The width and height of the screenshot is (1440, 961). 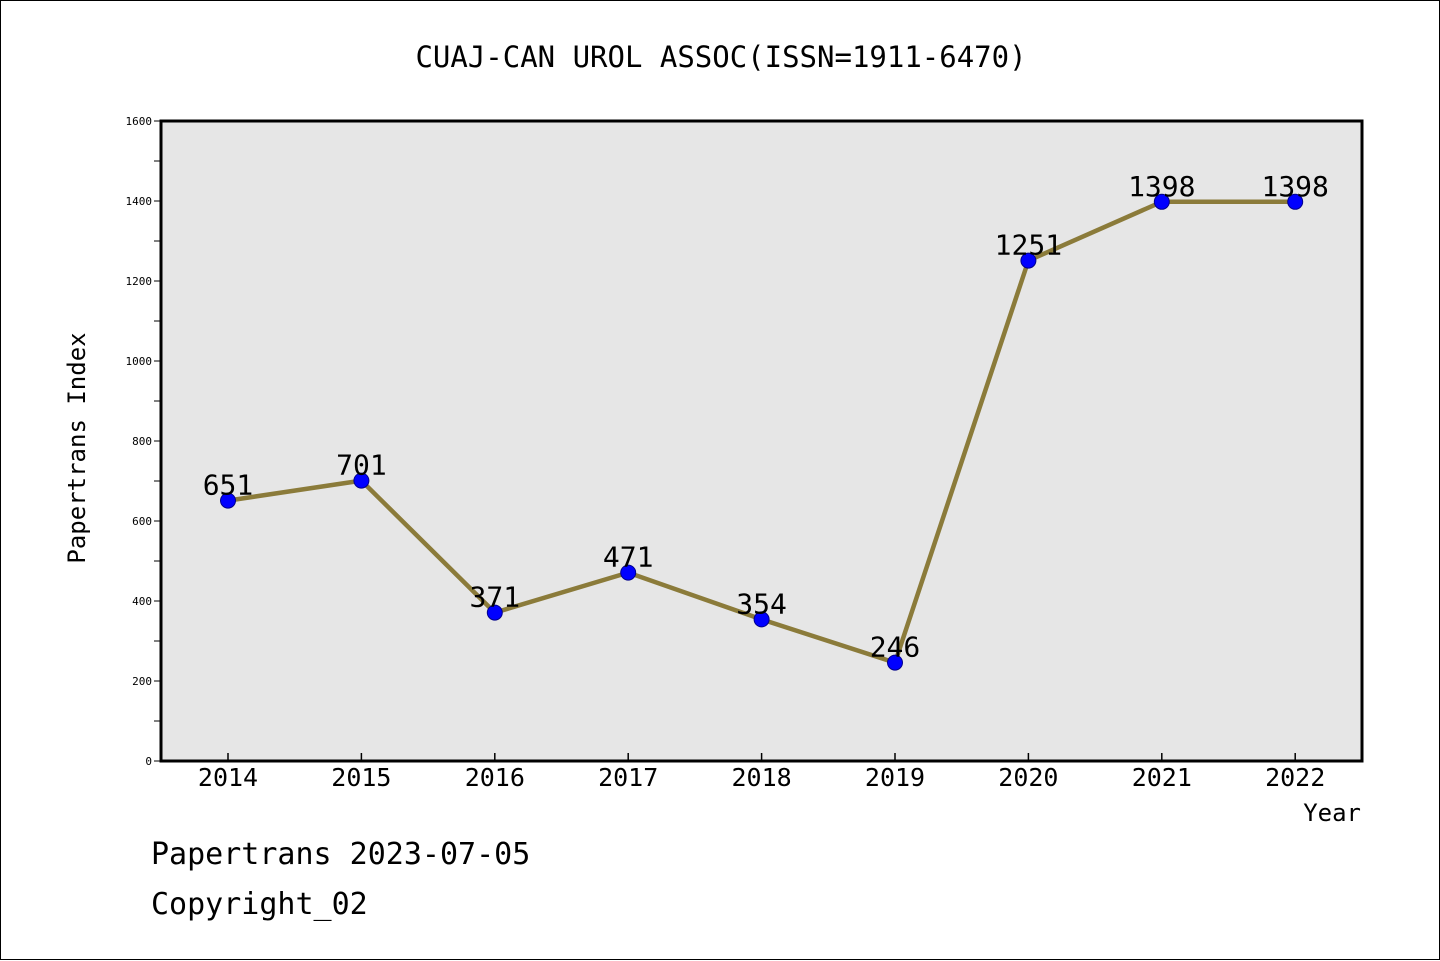 I want to click on data-point-2016, so click(x=494, y=612).